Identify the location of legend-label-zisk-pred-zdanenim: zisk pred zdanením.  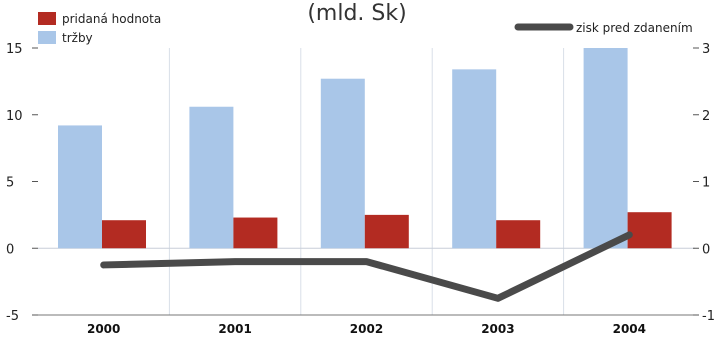
(634, 28).